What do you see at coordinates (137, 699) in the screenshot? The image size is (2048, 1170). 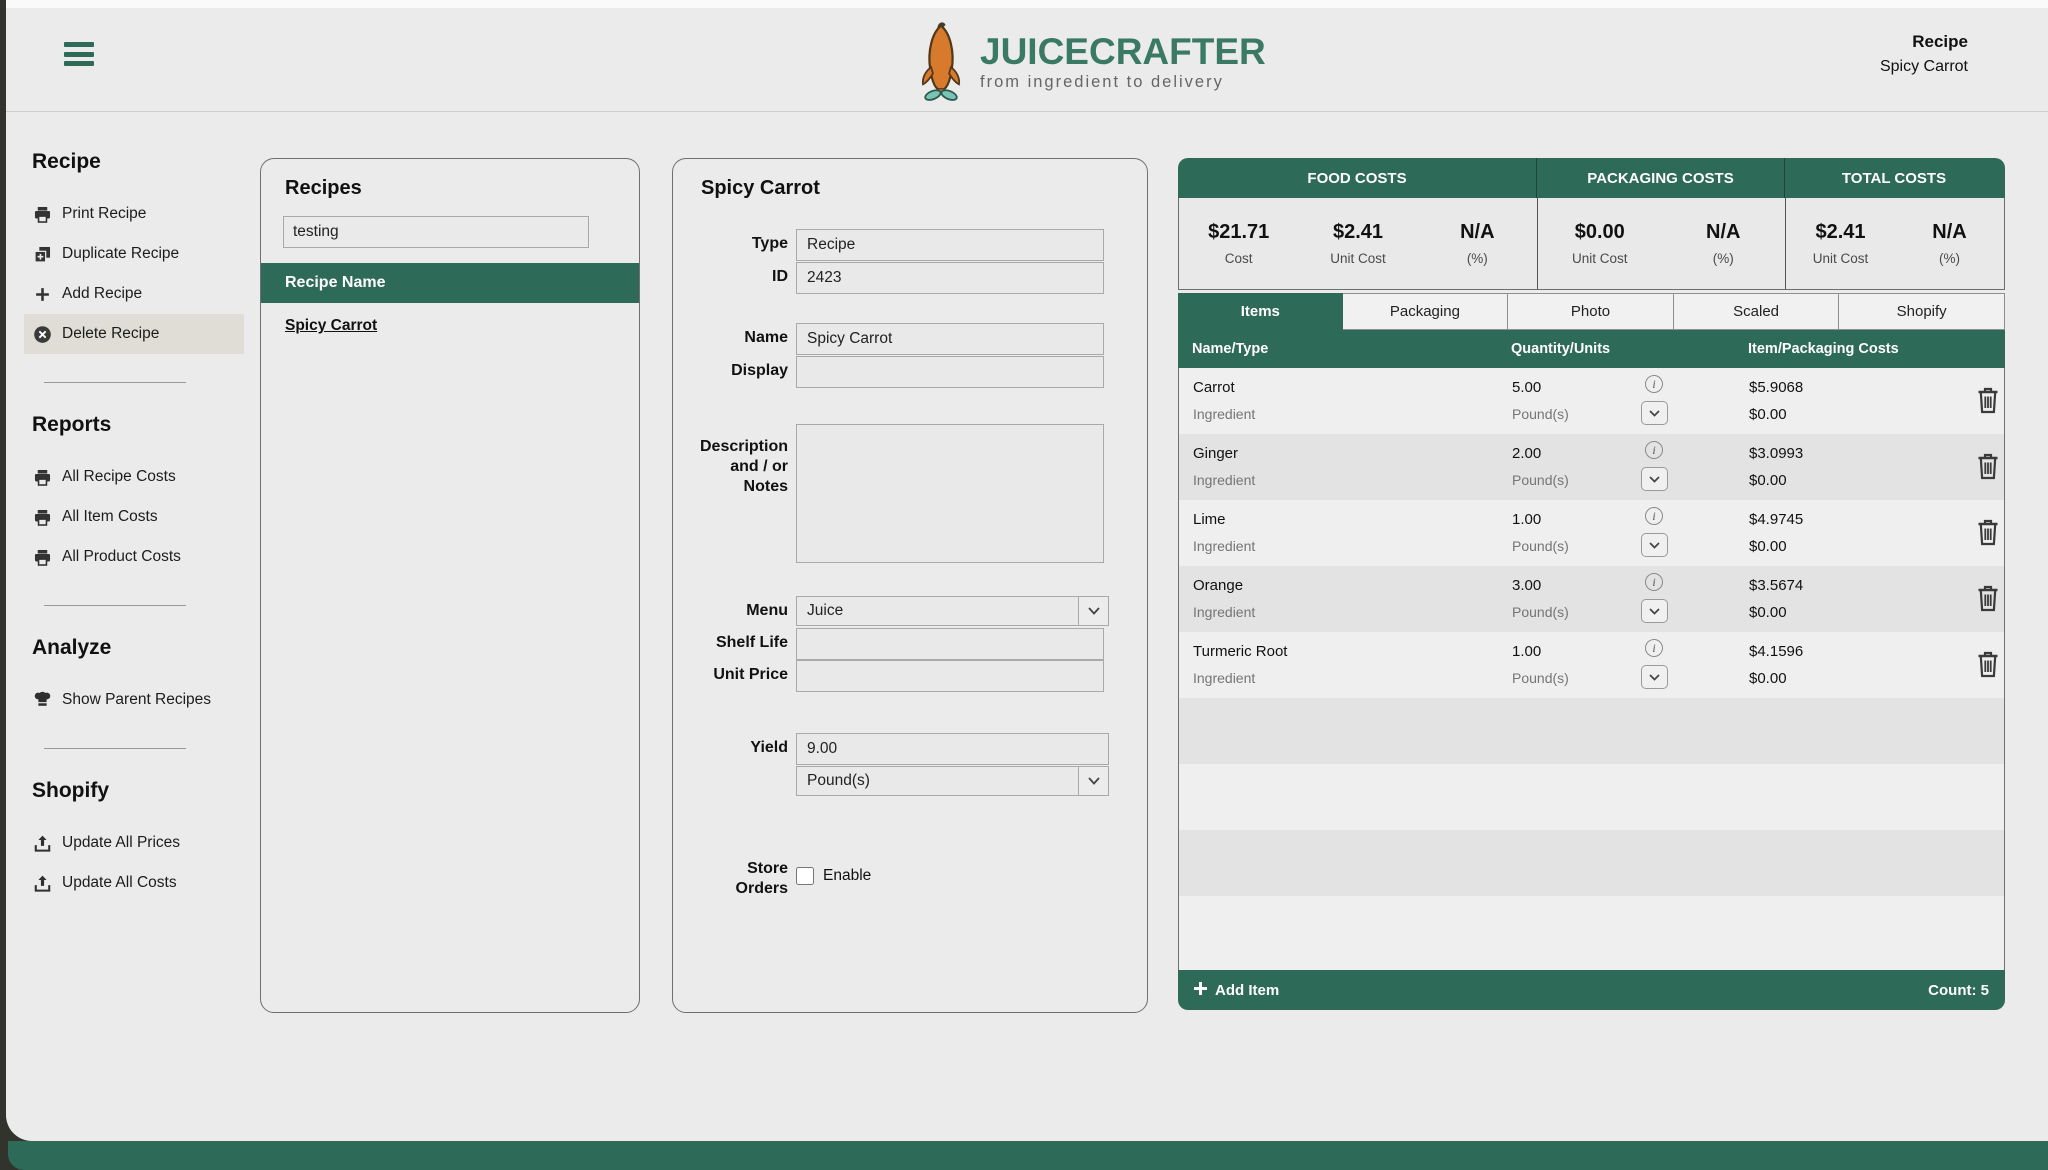 I see `sidebar-item-label: Show Parent Recipes` at bounding box center [137, 699].